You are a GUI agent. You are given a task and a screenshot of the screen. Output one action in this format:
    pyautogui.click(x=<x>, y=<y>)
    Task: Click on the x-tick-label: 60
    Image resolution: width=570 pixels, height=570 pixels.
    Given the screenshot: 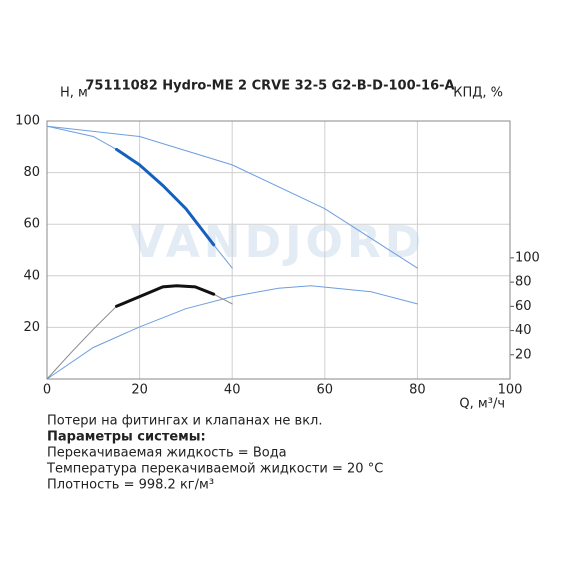 What is the action you would take?
    pyautogui.click(x=325, y=390)
    